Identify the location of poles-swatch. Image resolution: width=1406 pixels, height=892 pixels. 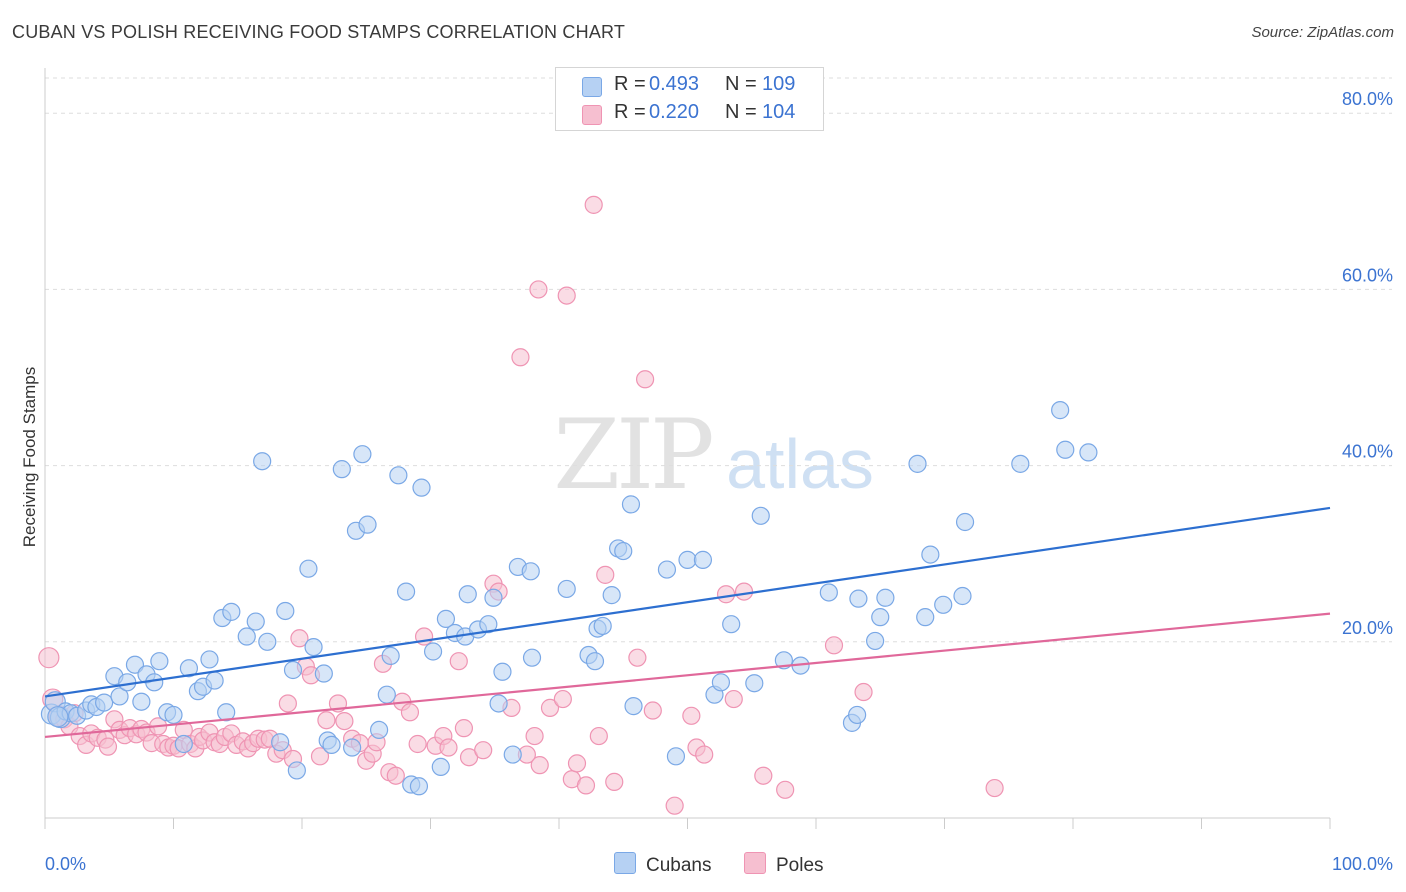
(592, 115).